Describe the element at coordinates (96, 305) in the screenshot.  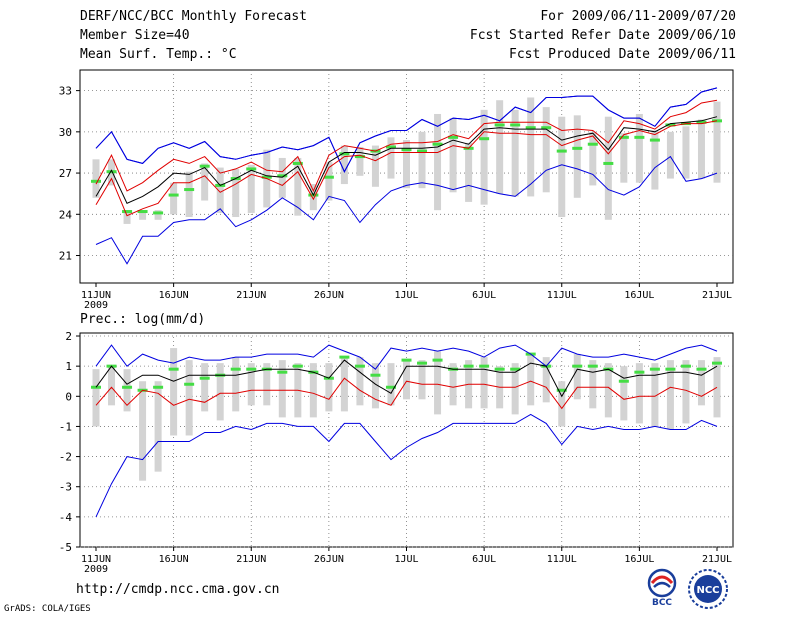
I see `temp-year-label: 2009` at that location.